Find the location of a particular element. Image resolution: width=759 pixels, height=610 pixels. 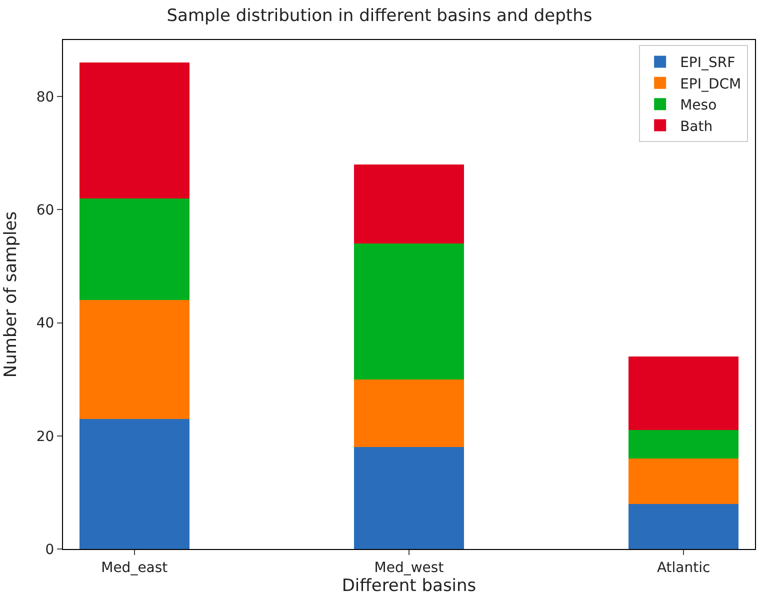

x-axis-title: Different basins is located at coordinates (409, 586).